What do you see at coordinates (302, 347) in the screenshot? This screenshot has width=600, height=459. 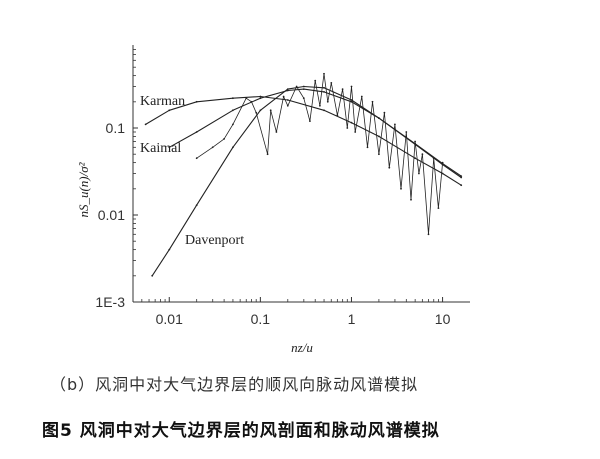 I see `x-axis-title: nz/u` at bounding box center [302, 347].